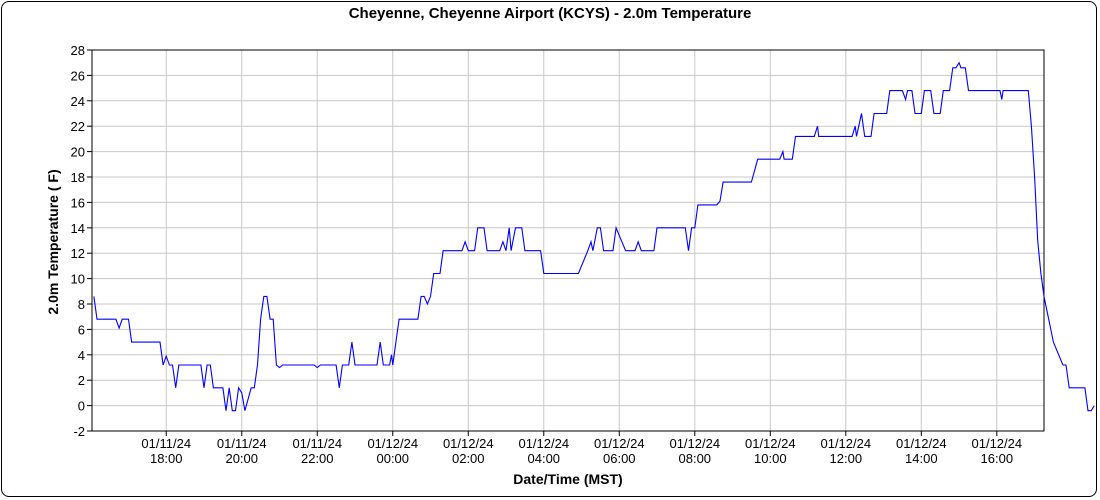 The image size is (1100, 500). Describe the element at coordinates (921, 458) in the screenshot. I see `x-tick-time-label: 14:00` at that location.